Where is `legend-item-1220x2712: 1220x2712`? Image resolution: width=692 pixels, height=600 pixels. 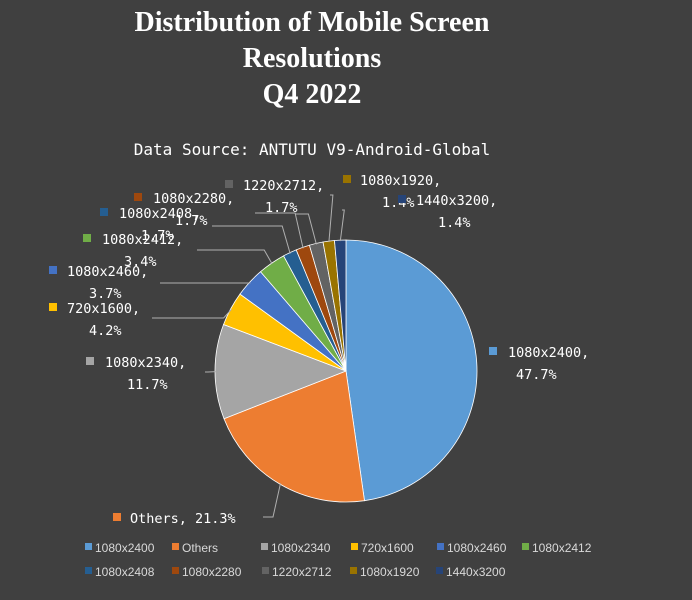
legend-item-1220x2712: 1220x2712 is located at coordinates (297, 572).